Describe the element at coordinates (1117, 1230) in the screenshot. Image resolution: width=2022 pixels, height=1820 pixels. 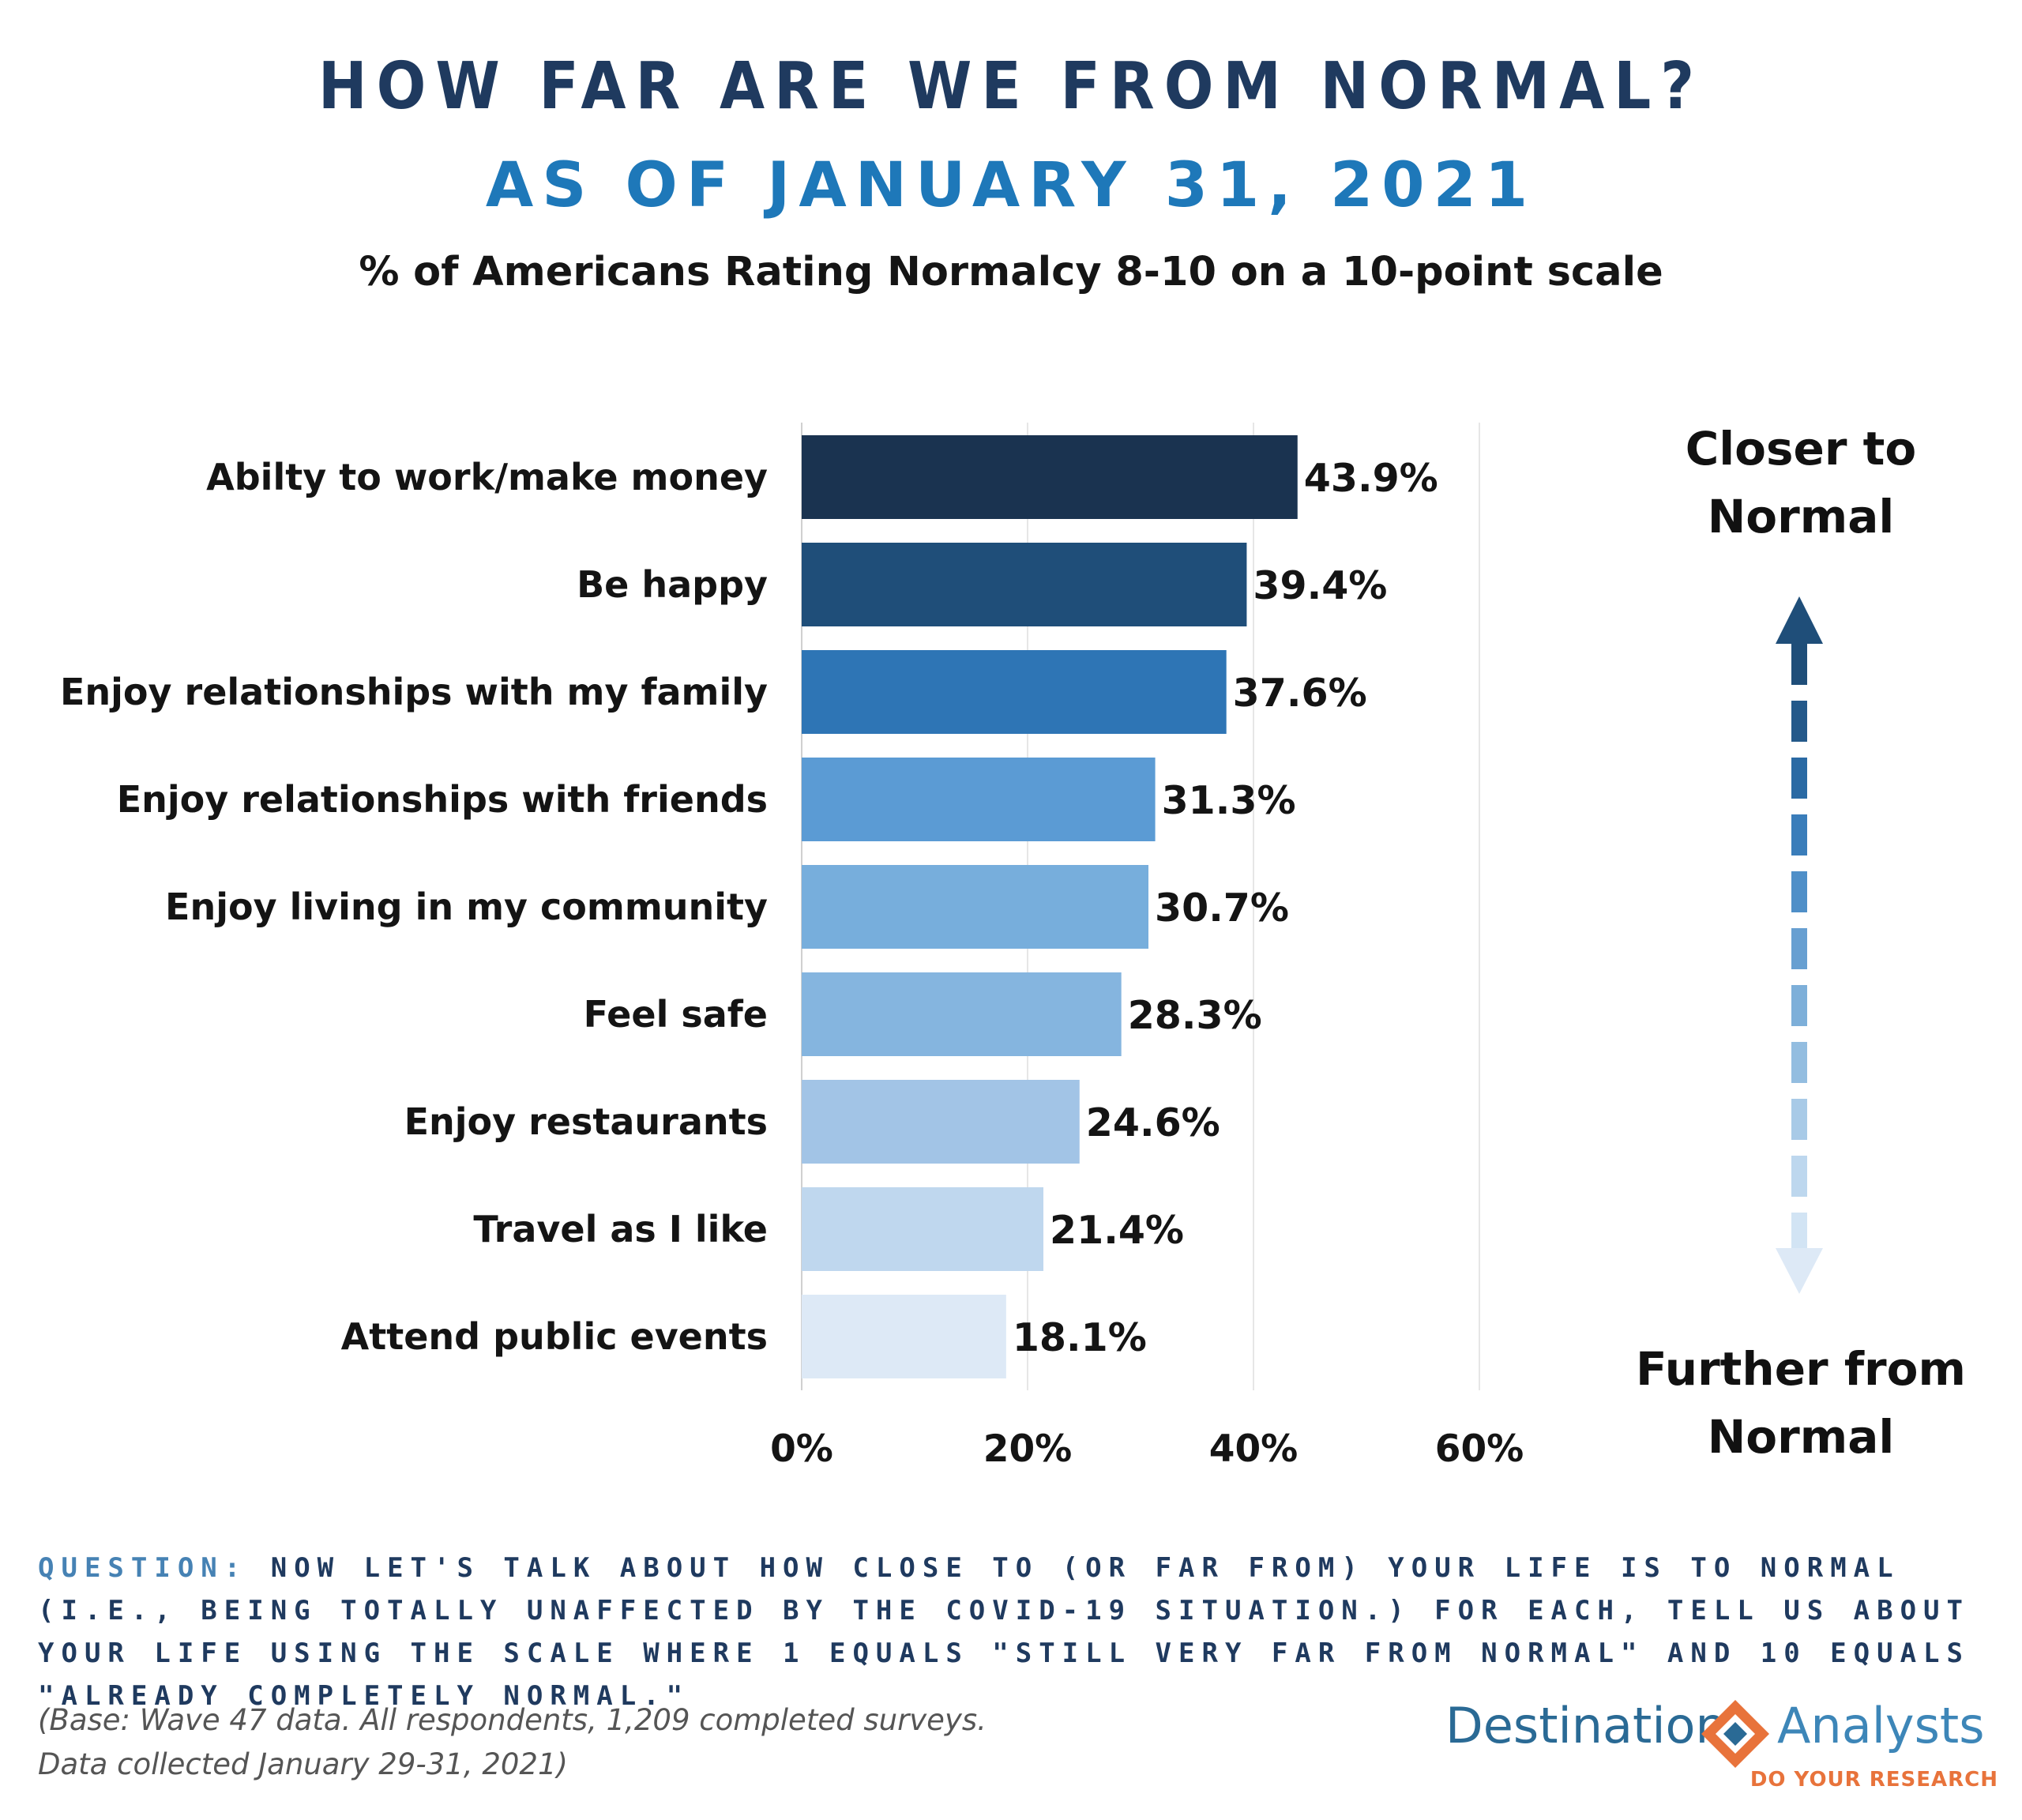
I see `data-label: 21.4%` at that location.